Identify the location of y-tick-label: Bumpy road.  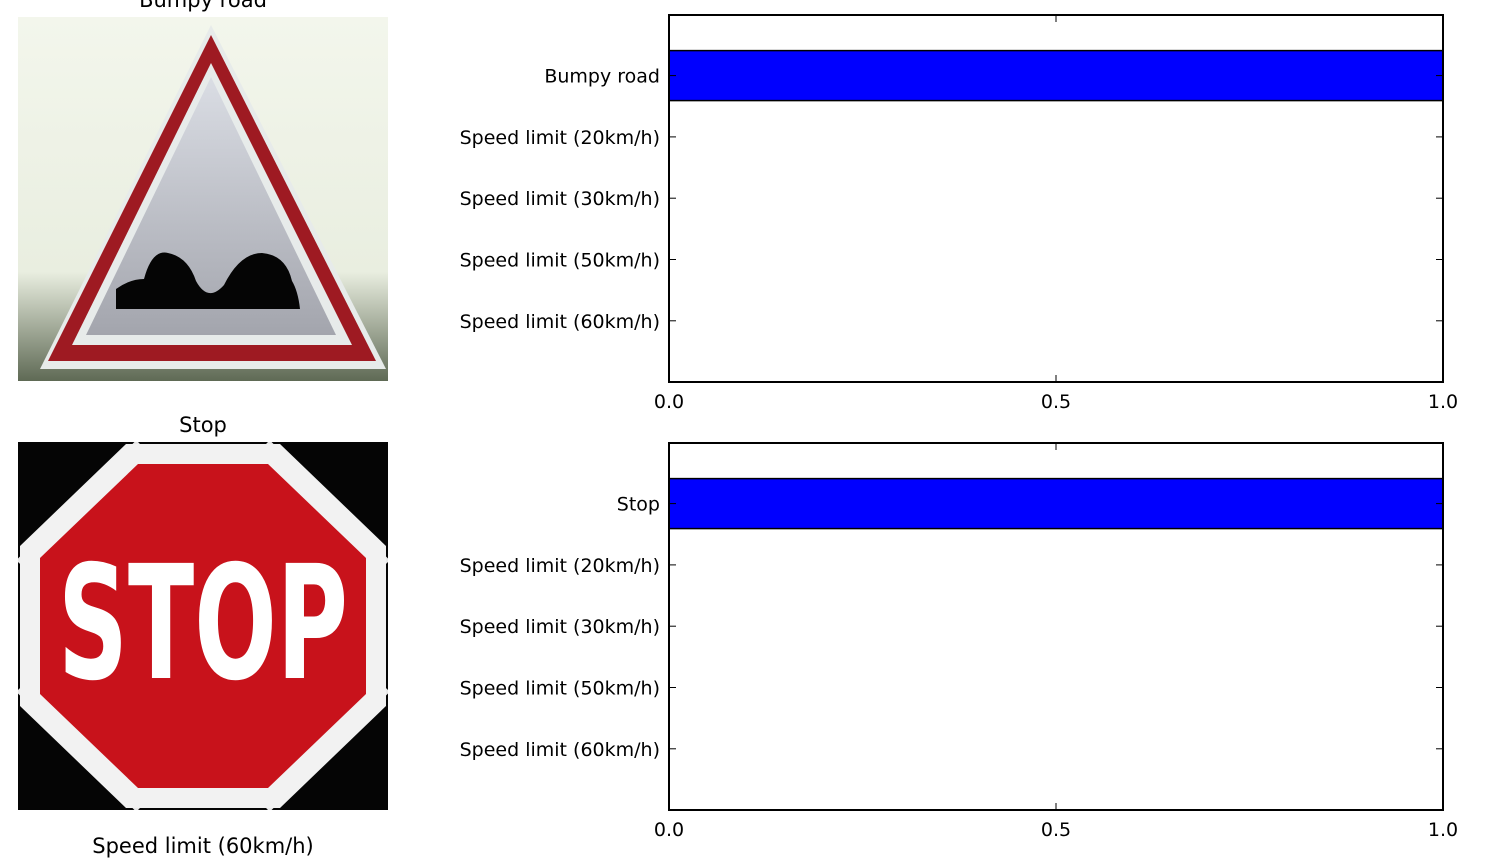
(602, 77).